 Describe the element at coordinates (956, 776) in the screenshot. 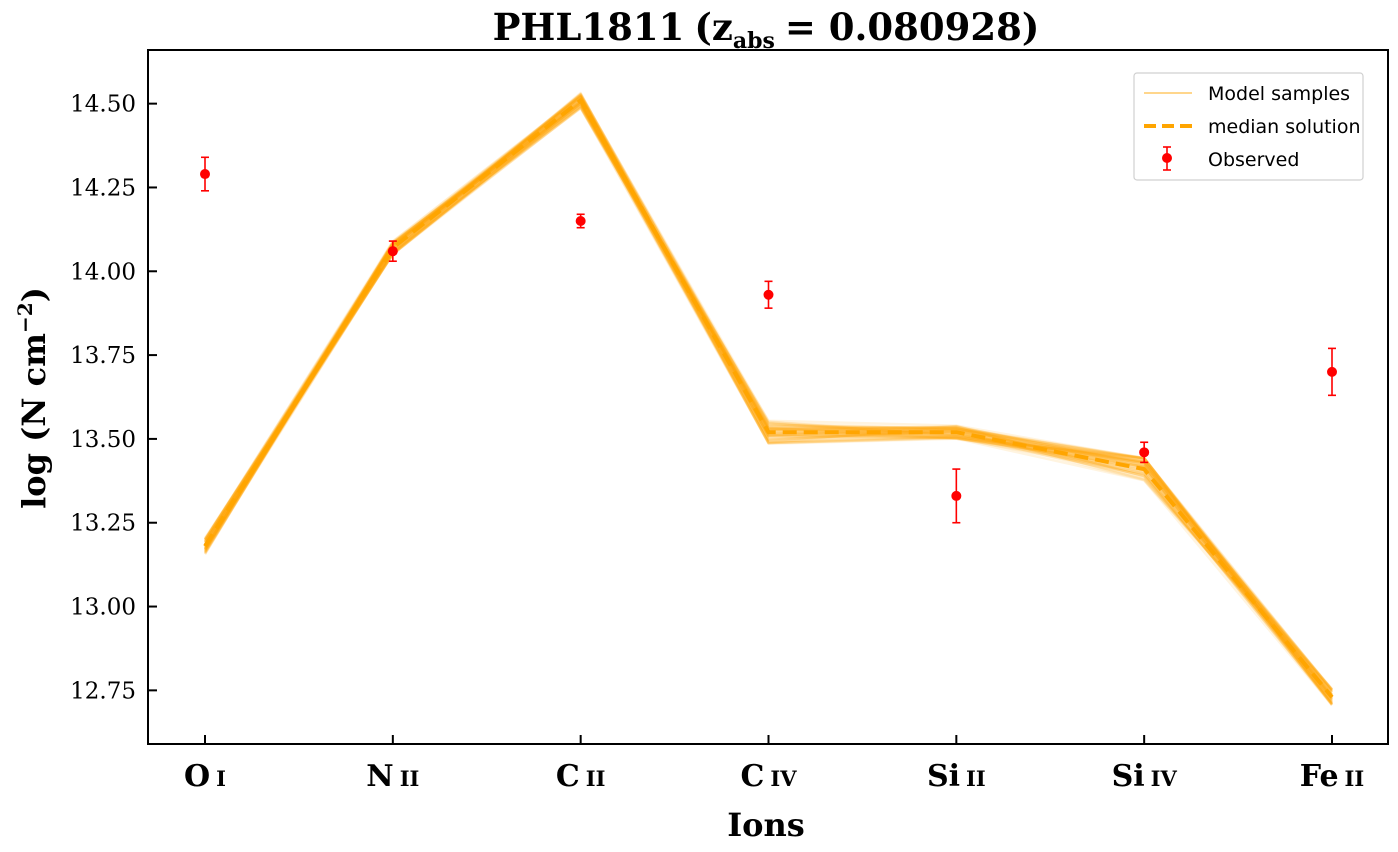

I see `x-tick-label: Si II` at that location.